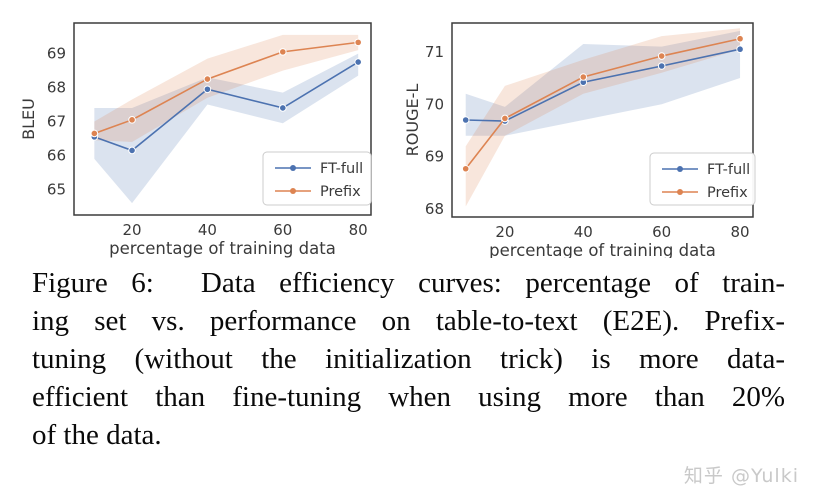 The width and height of the screenshot is (815, 502). Describe the element at coordinates (741, 476) in the screenshot. I see `zhihu-watermark: 知乎 @Yulki` at that location.